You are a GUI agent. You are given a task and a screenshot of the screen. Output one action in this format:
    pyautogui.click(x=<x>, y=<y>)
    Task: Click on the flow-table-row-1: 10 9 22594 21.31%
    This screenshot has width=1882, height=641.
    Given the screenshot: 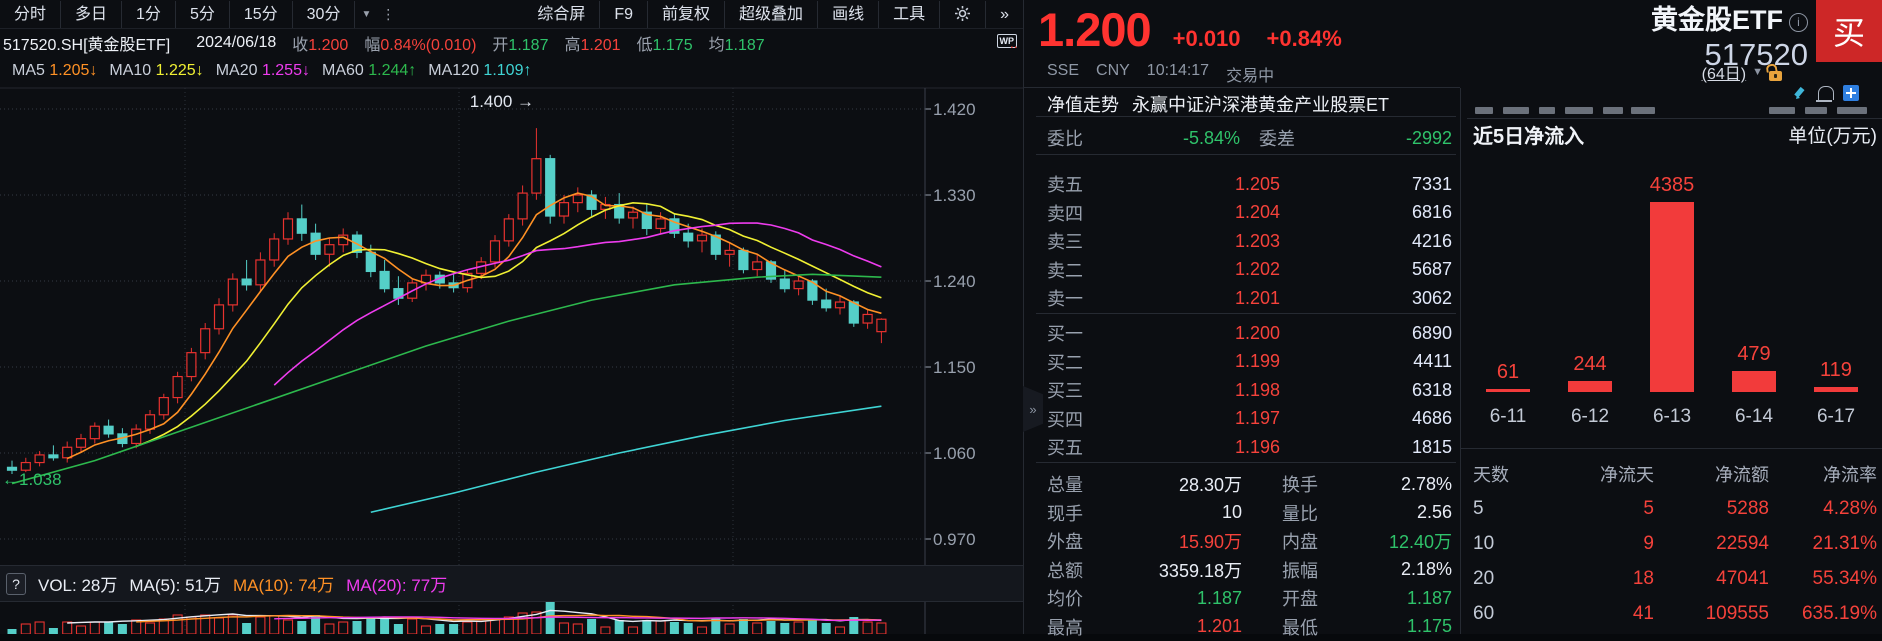 What is the action you would take?
    pyautogui.click(x=1675, y=543)
    